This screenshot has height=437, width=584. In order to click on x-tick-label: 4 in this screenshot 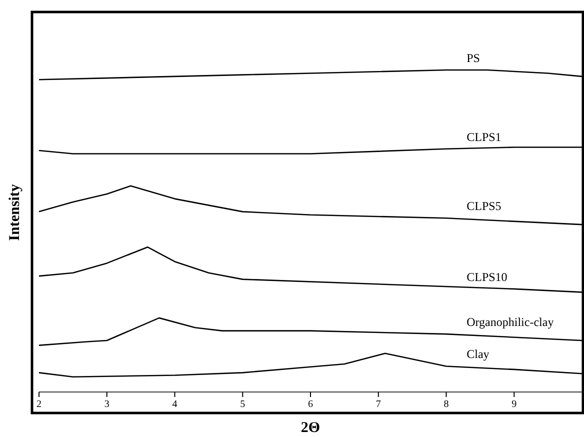, I will do `click(175, 404)`.